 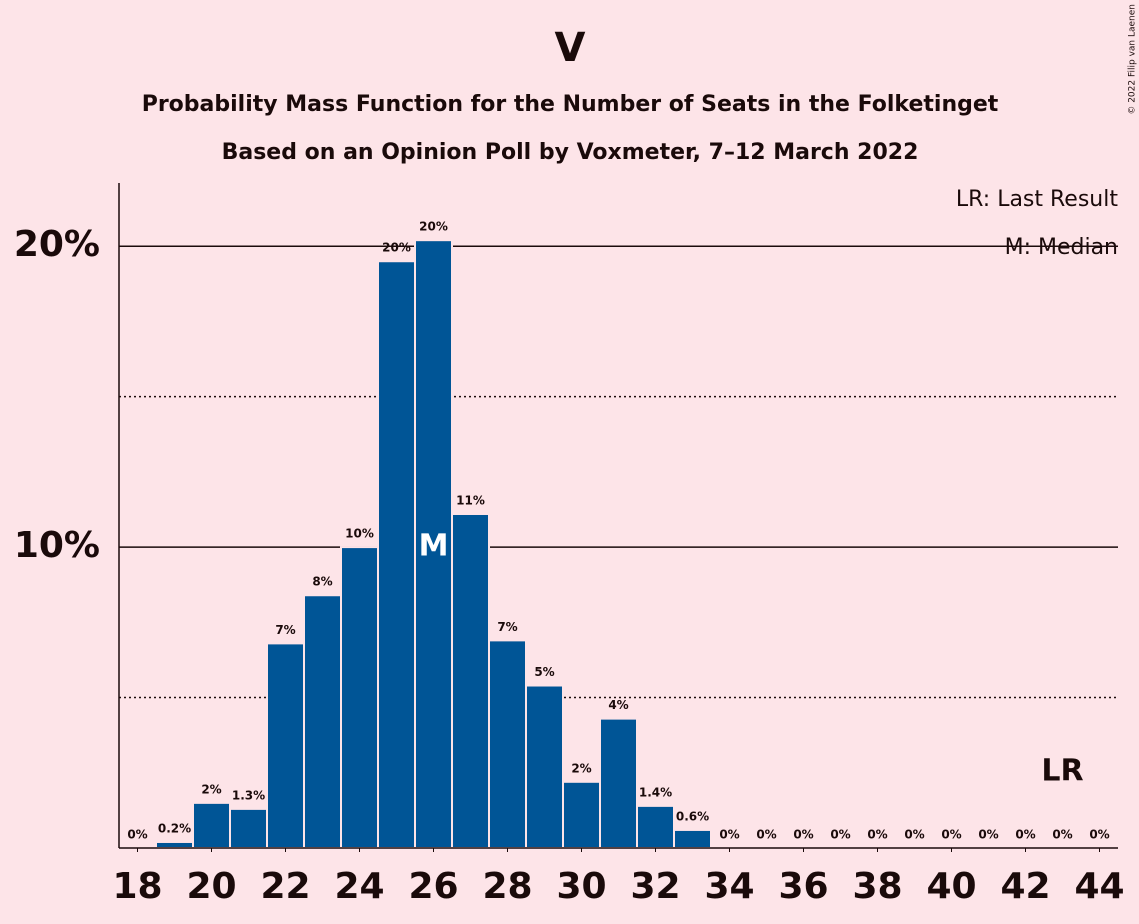 I want to click on value-label: 8%, so click(x=322, y=582).